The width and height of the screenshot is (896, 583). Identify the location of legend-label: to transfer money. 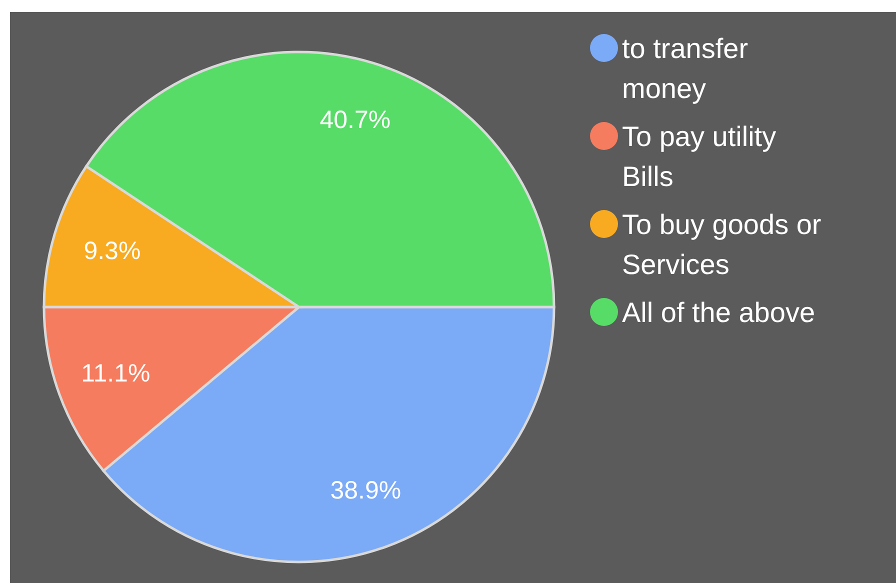
(685, 68).